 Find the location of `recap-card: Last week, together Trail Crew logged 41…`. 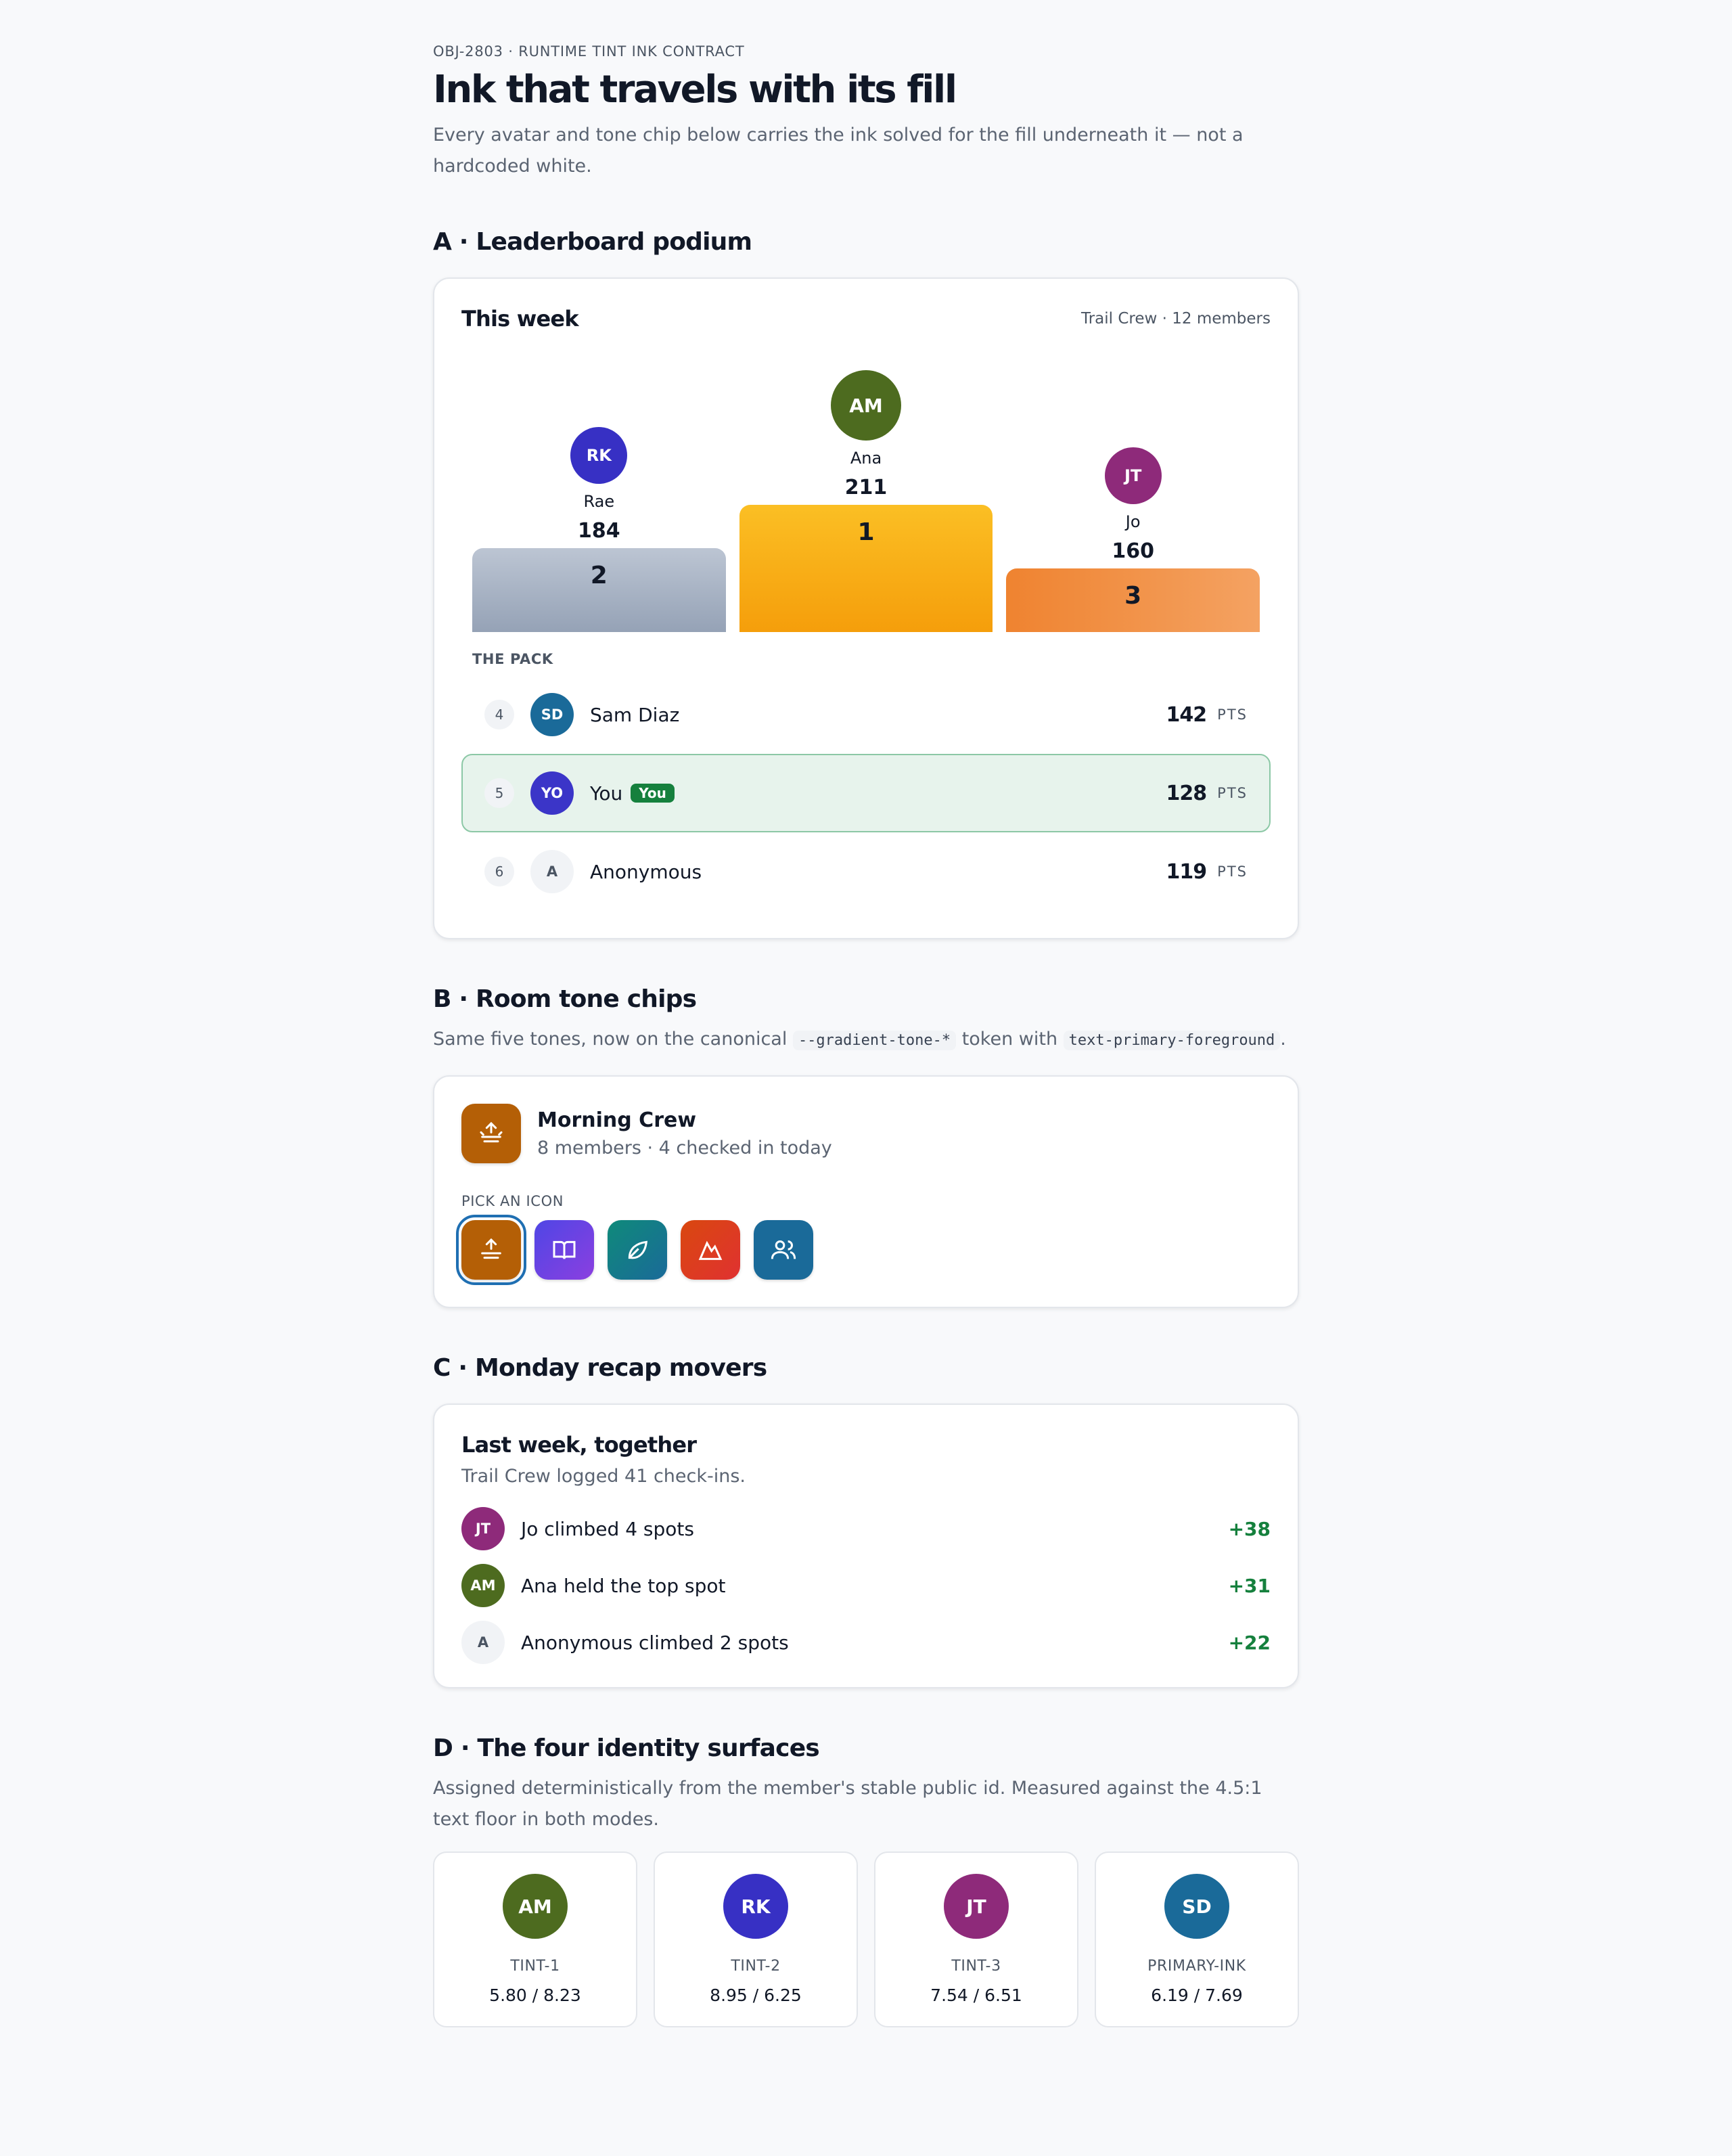

recap-card: Last week, together Trail Crew logged 41… is located at coordinates (866, 1545).